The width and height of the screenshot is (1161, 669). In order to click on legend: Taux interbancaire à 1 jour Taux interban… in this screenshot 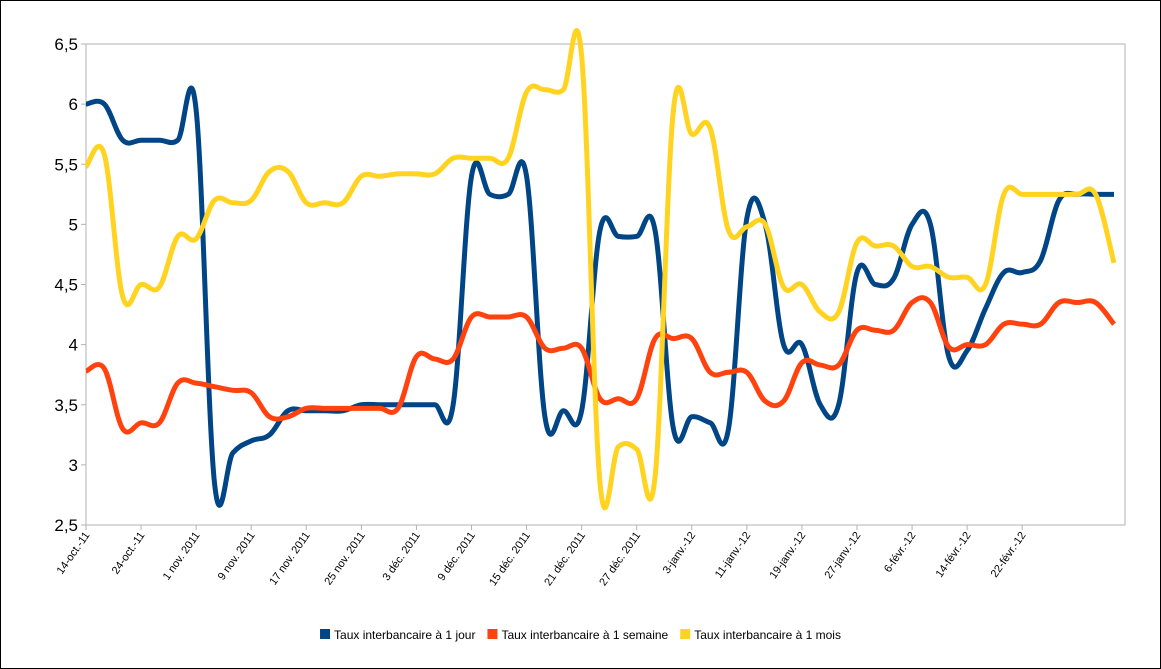, I will do `click(580, 635)`.